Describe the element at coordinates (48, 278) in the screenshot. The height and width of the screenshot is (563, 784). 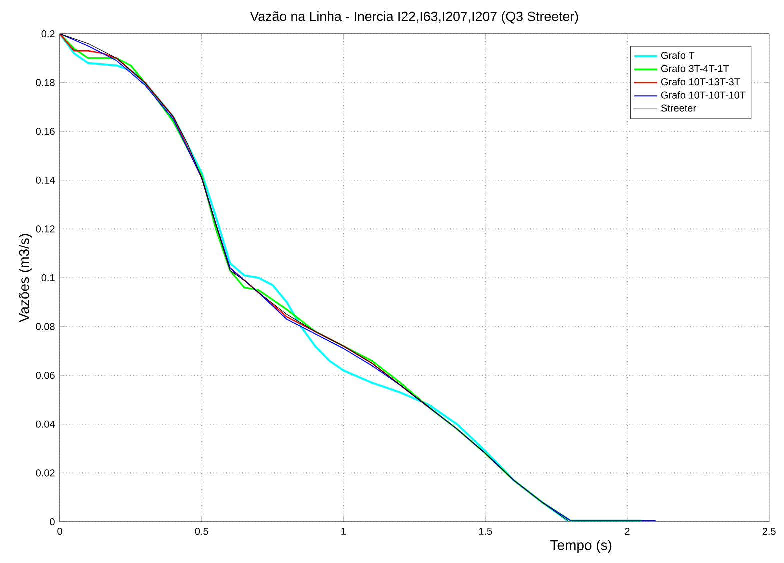
I see `y-tick-label: 0.1` at that location.